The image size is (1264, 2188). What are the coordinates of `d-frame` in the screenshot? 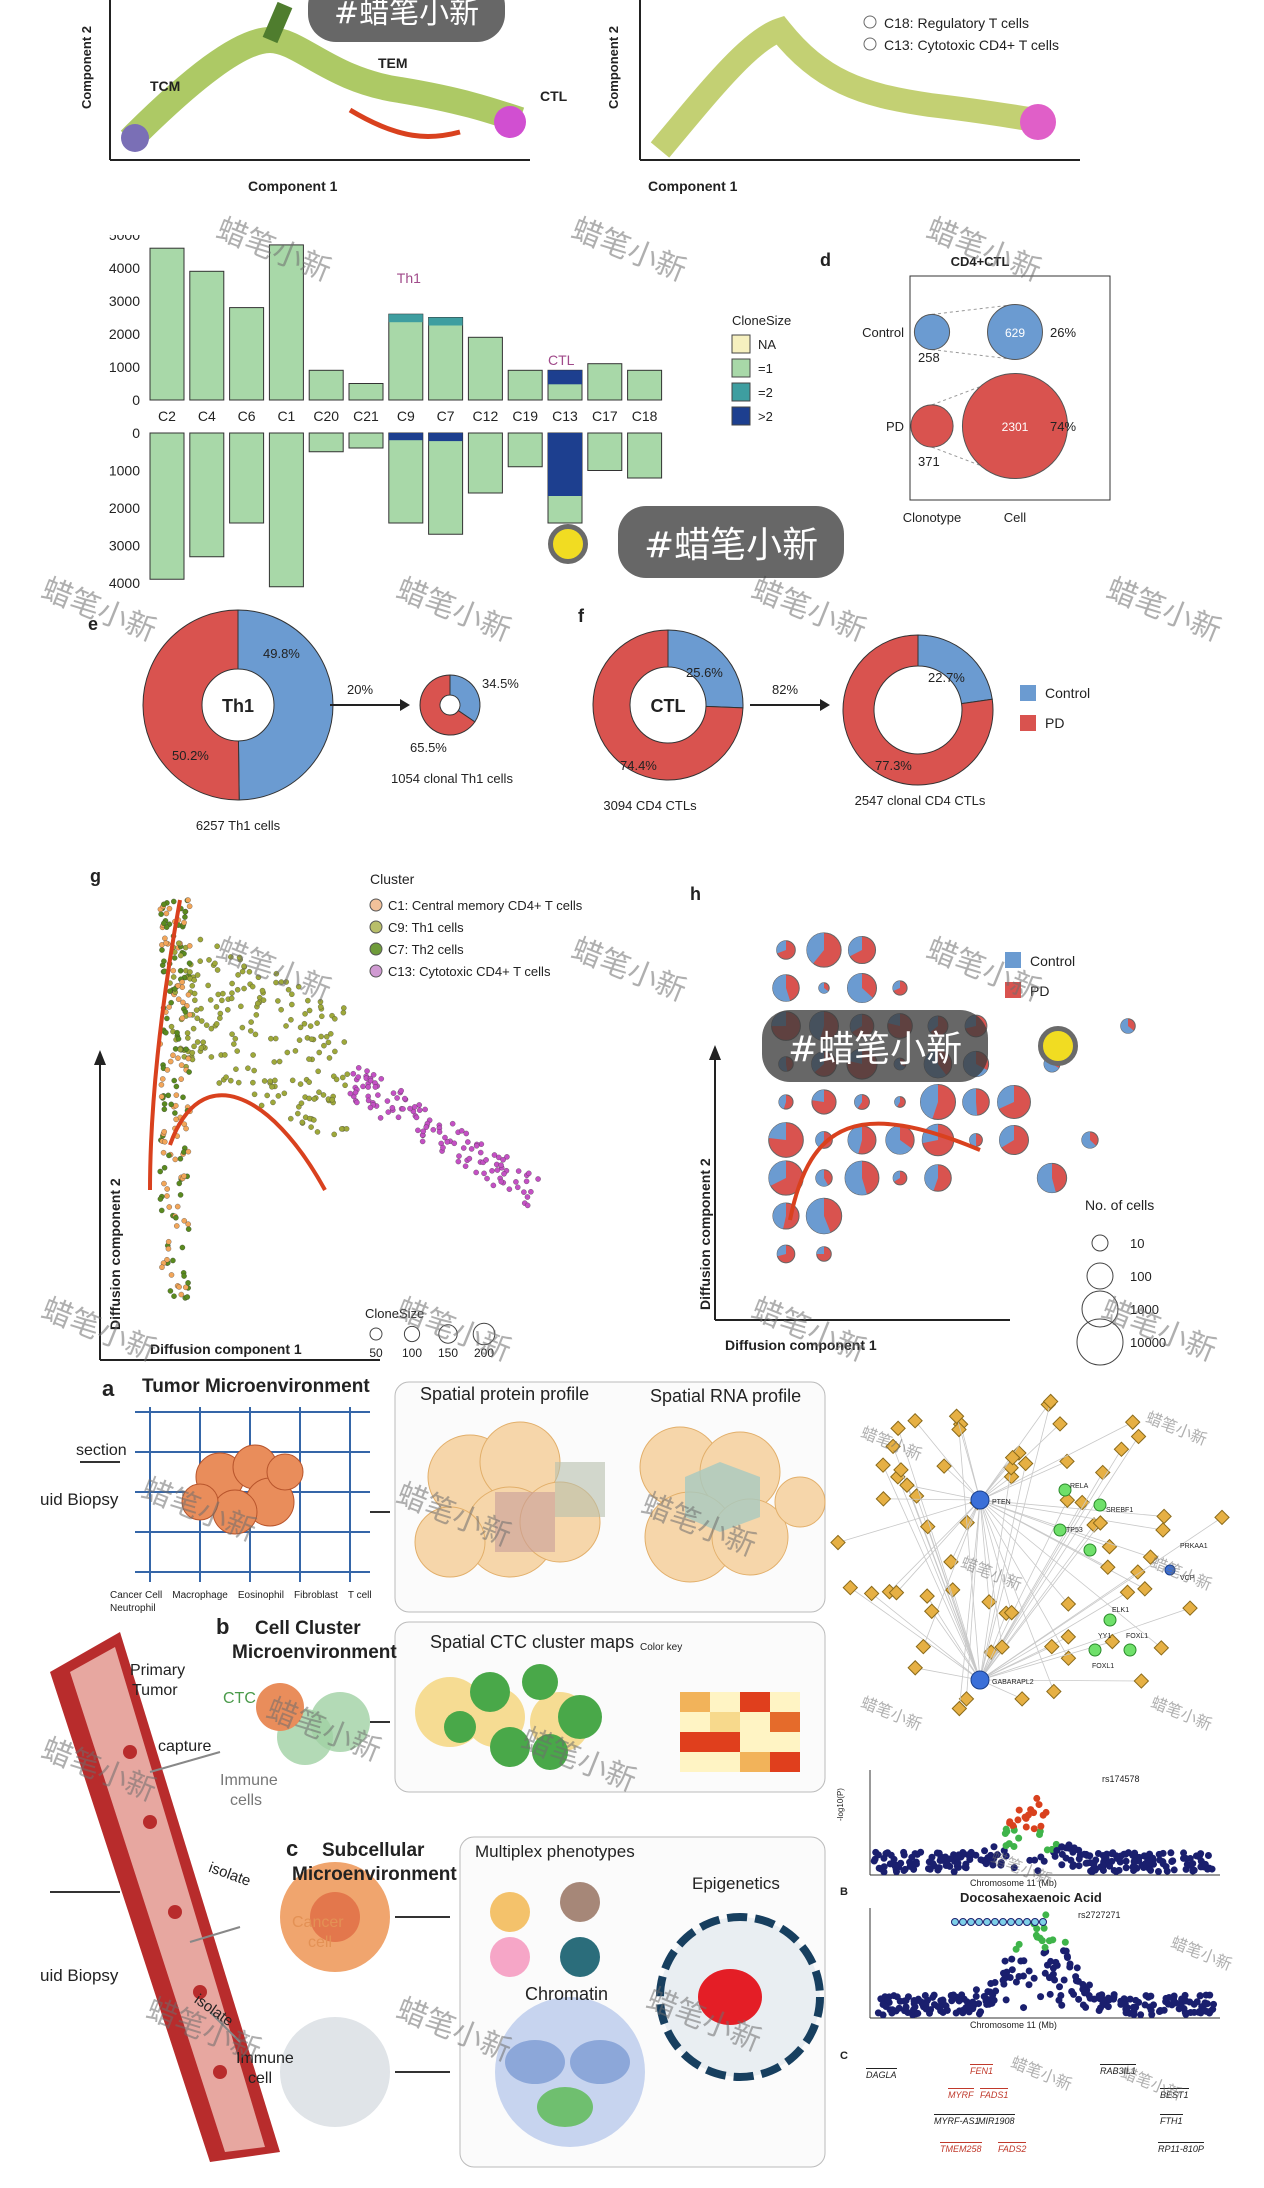 It's located at (1010, 388).